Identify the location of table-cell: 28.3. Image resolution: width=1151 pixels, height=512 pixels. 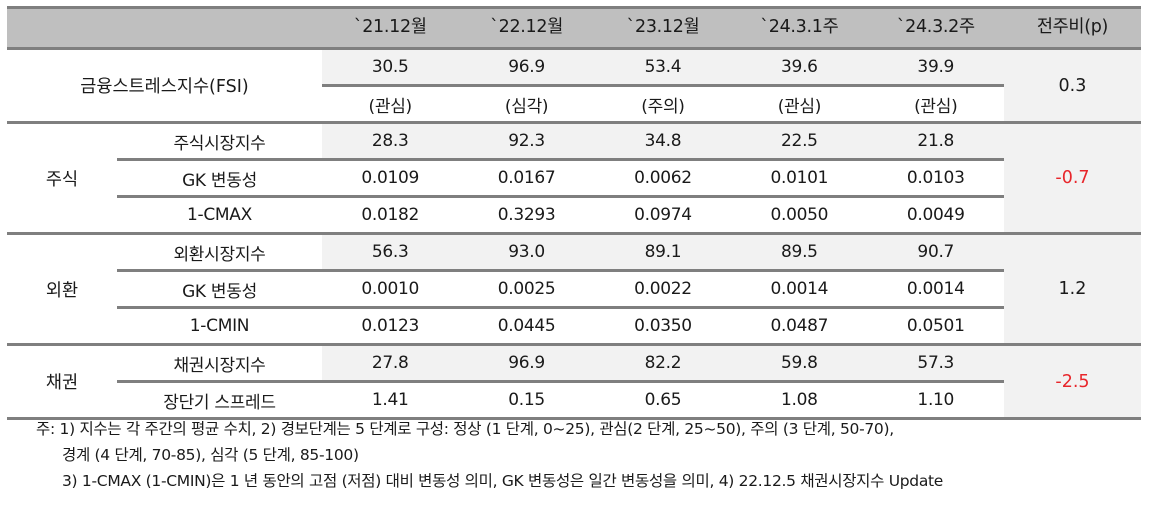
(390, 141).